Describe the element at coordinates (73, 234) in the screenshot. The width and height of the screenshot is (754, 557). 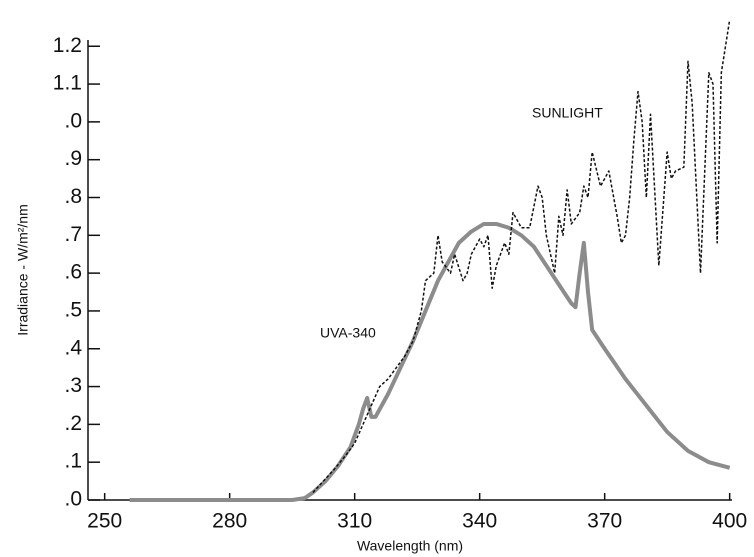
I see `y-tick-label: .7` at that location.